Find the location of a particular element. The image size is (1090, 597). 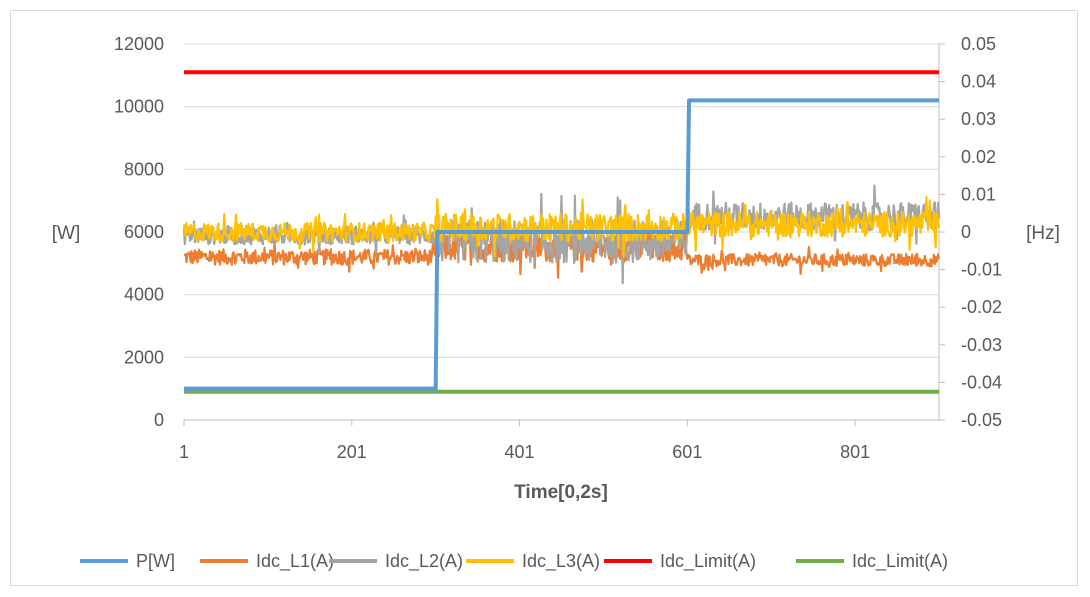

x-axis-title: Time[0,2s] is located at coordinates (561, 492).